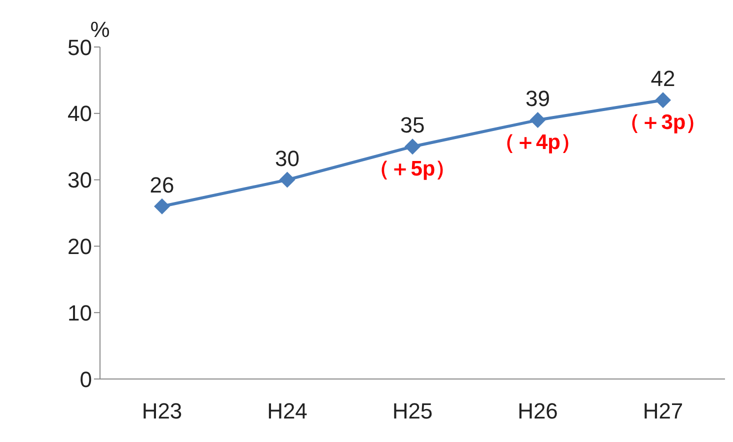 This screenshot has height=442, width=733. Describe the element at coordinates (100, 29) in the screenshot. I see `y-axis-title: %` at that location.